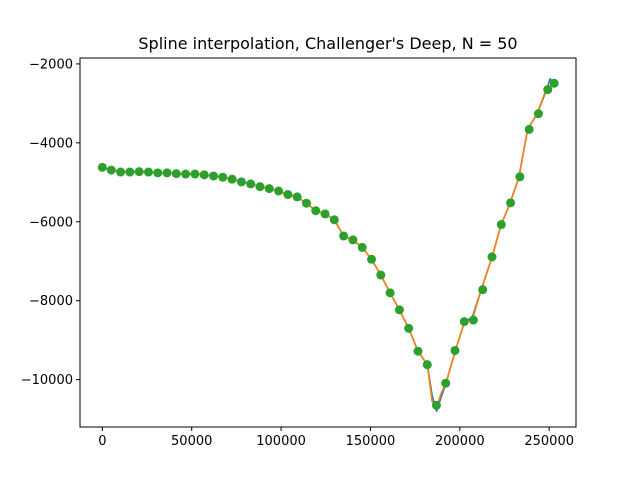 Image resolution: width=640 pixels, height=480 pixels. What do you see at coordinates (336, 438) in the screenshot?
I see `x-axis: 0 50000 100000 150000 200000 250000` at bounding box center [336, 438].